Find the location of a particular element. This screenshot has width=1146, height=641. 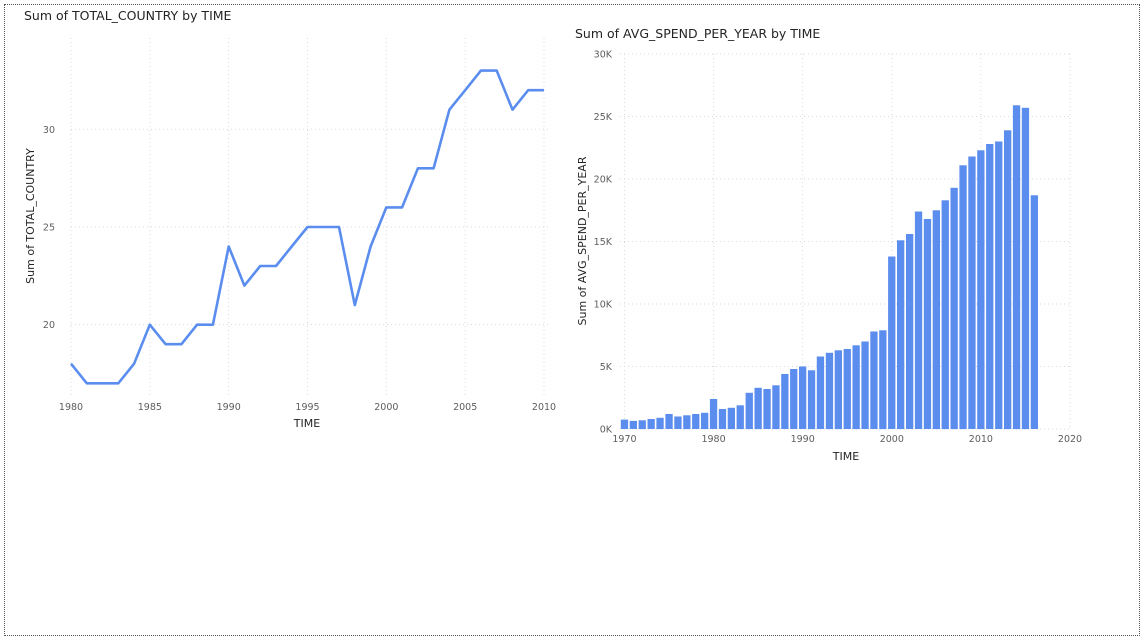

bar-1982 is located at coordinates (731, 418).